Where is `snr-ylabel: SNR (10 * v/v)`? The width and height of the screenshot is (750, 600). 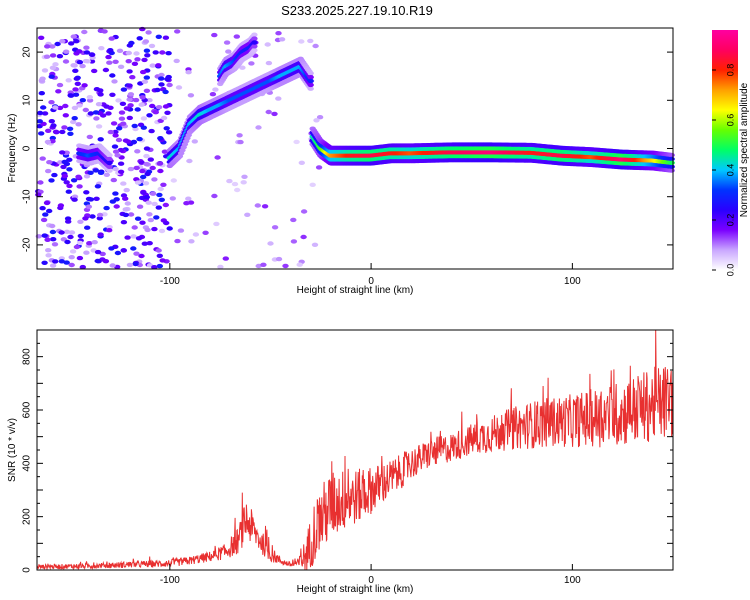
snr-ylabel: SNR (10 * v/v) is located at coordinates (12, 450).